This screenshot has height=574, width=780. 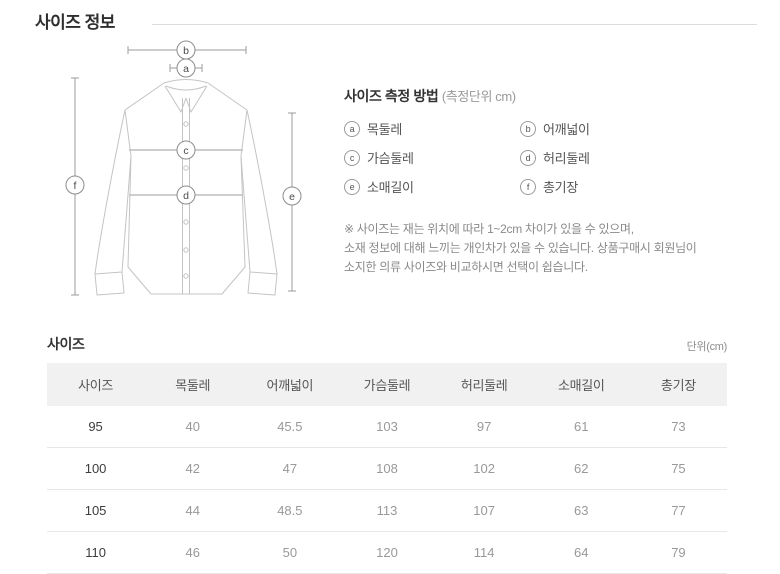 I want to click on legend-item-a: a 목둘레, so click(x=432, y=128).